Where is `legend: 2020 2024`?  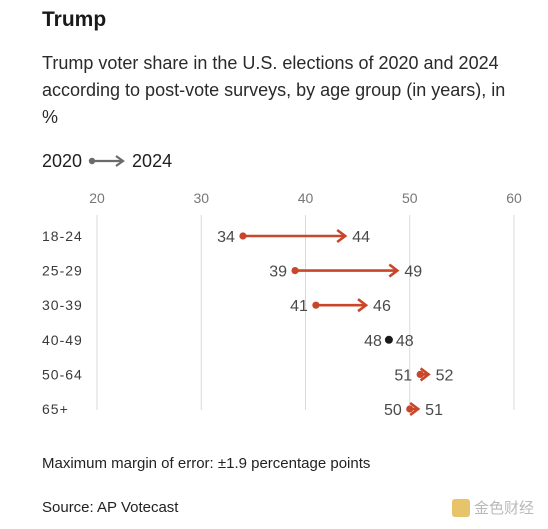 legend: 2020 2024 is located at coordinates (107, 161).